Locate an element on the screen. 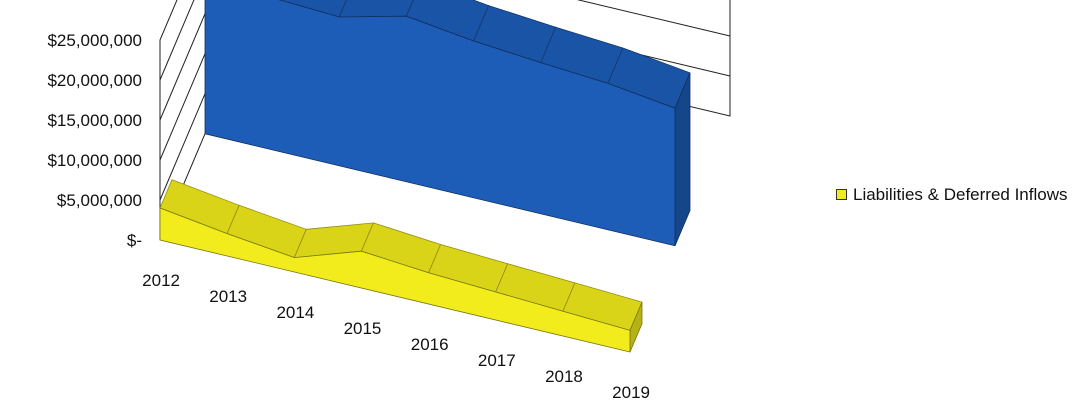 Image resolution: width=1072 pixels, height=412 pixels. legend: Liabilities & Deferred Inflows is located at coordinates (954, 195).